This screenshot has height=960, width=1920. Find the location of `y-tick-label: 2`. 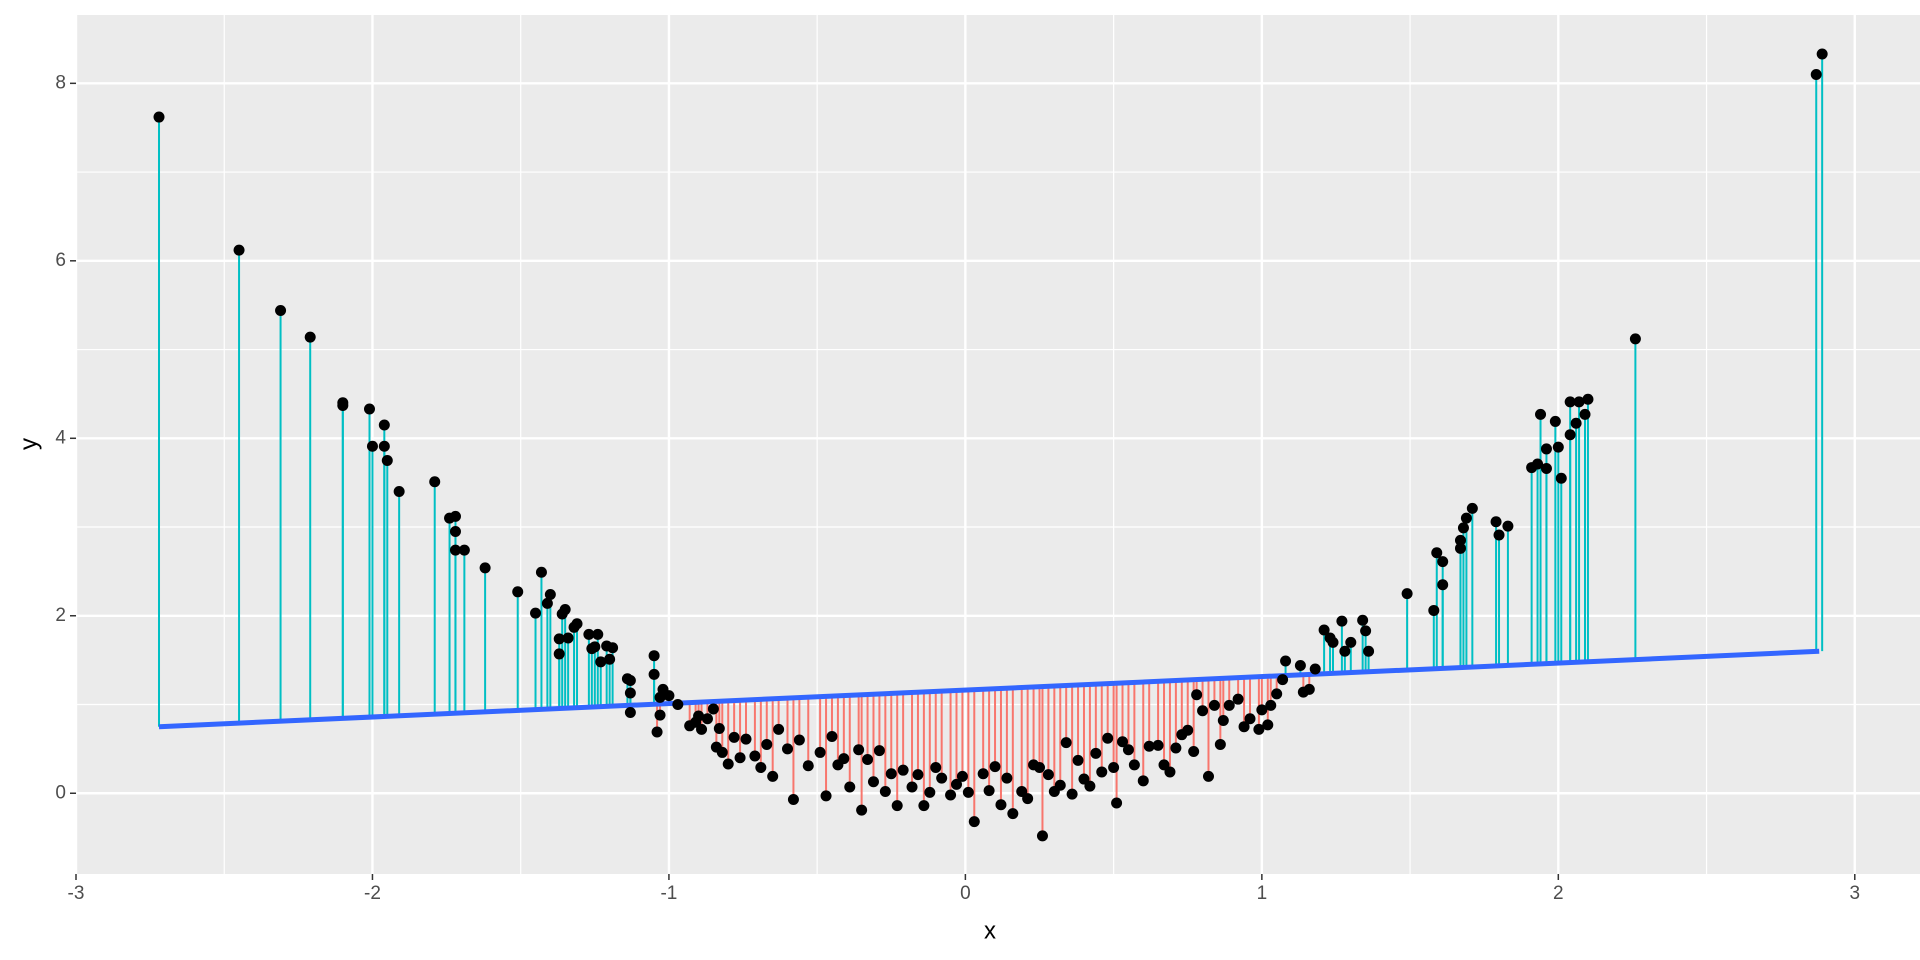

y-tick-label: 2 is located at coordinates (60, 615).